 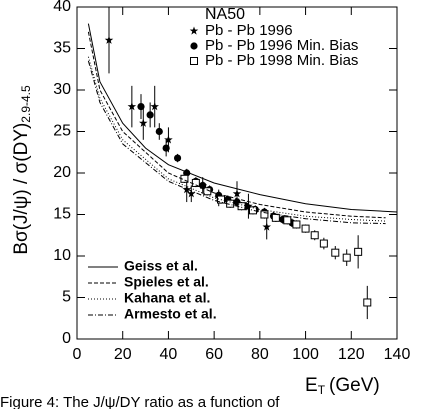 I want to click on x-tick-label: 140, so click(x=397, y=354).